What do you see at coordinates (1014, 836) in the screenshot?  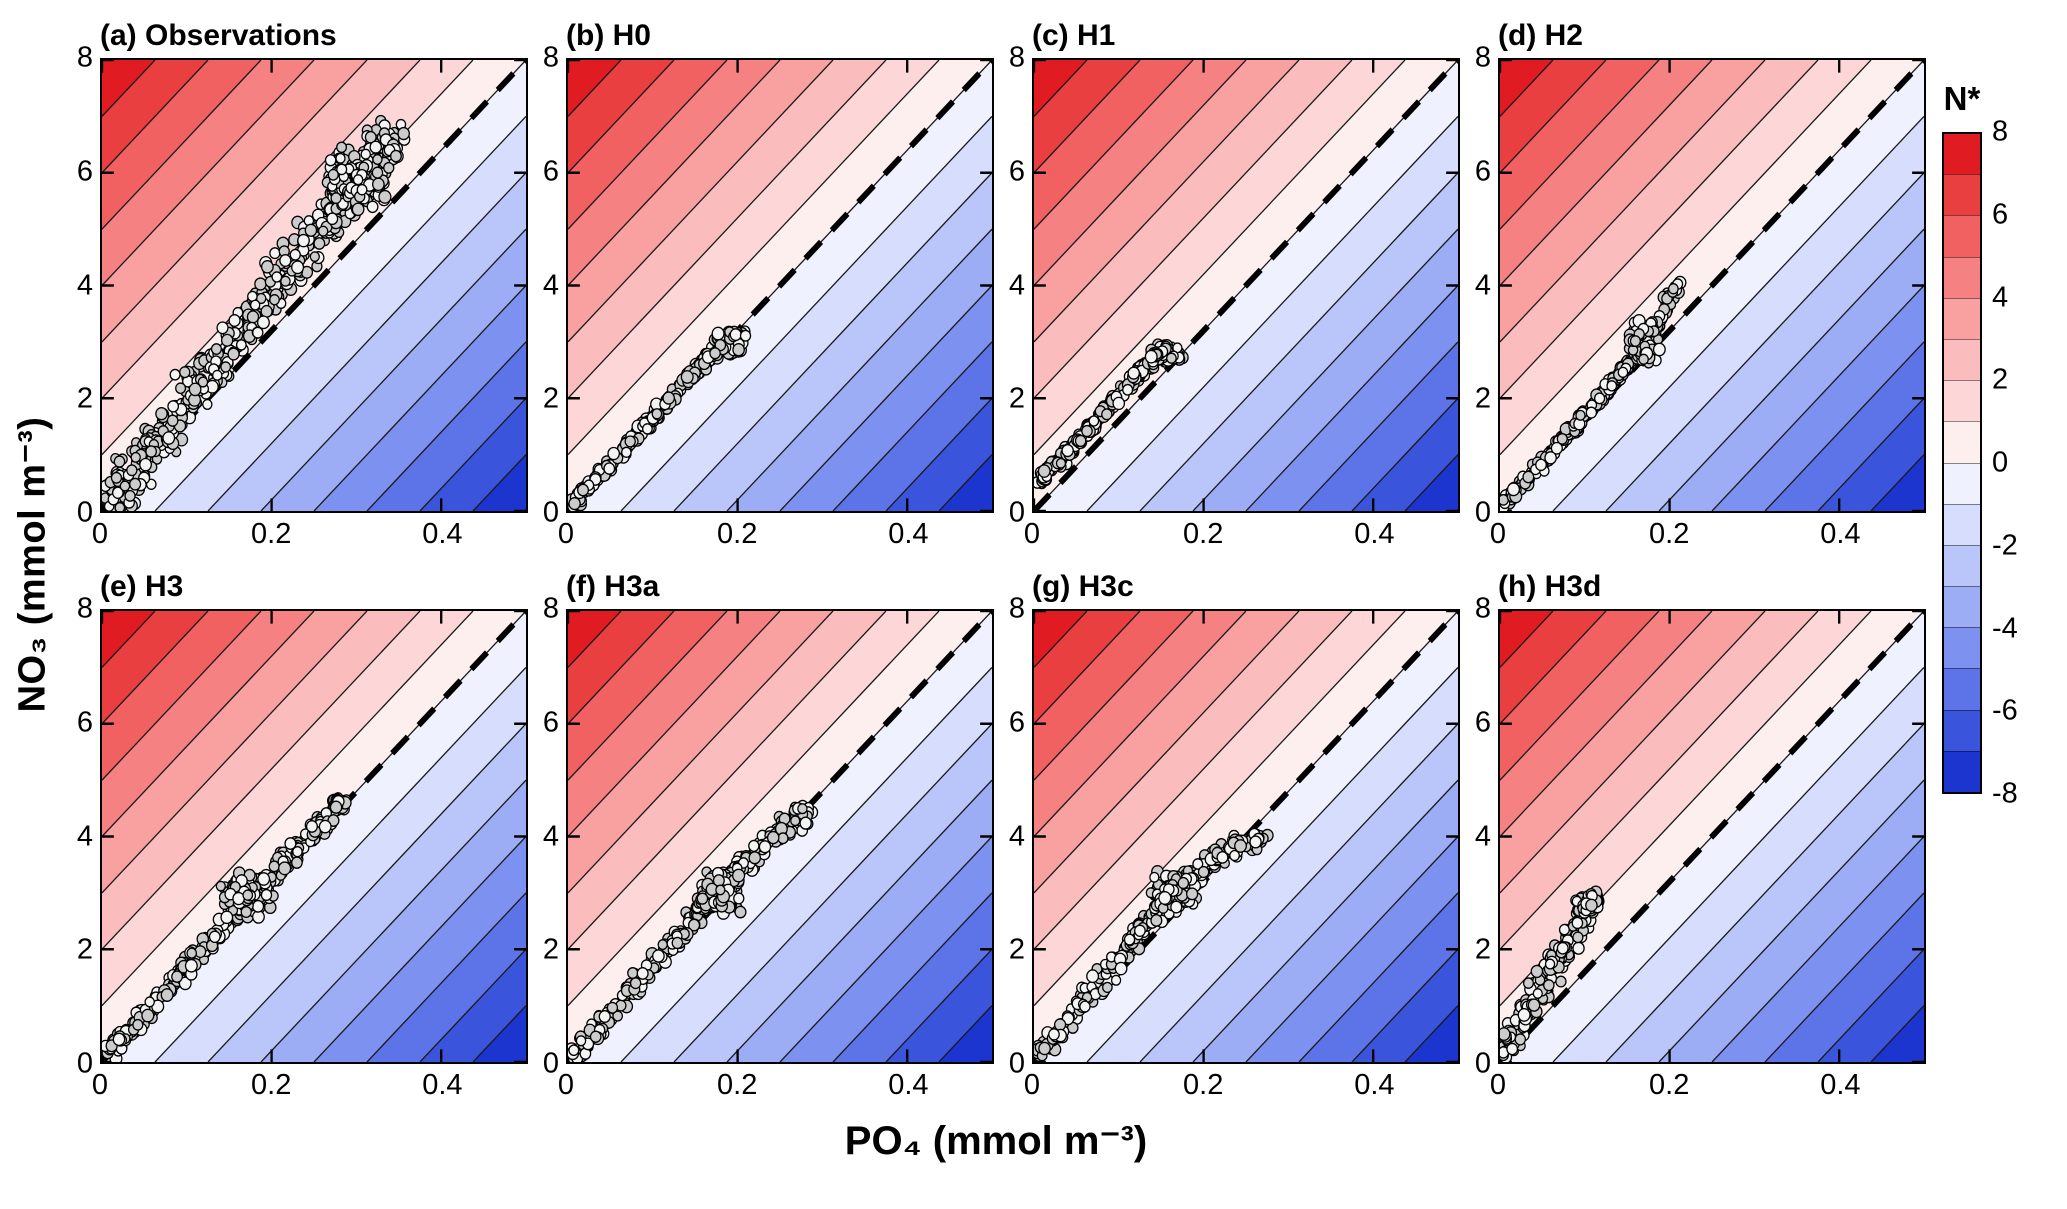 I see `panel-g-y-ticks: 0 2 4 6 8` at bounding box center [1014, 836].